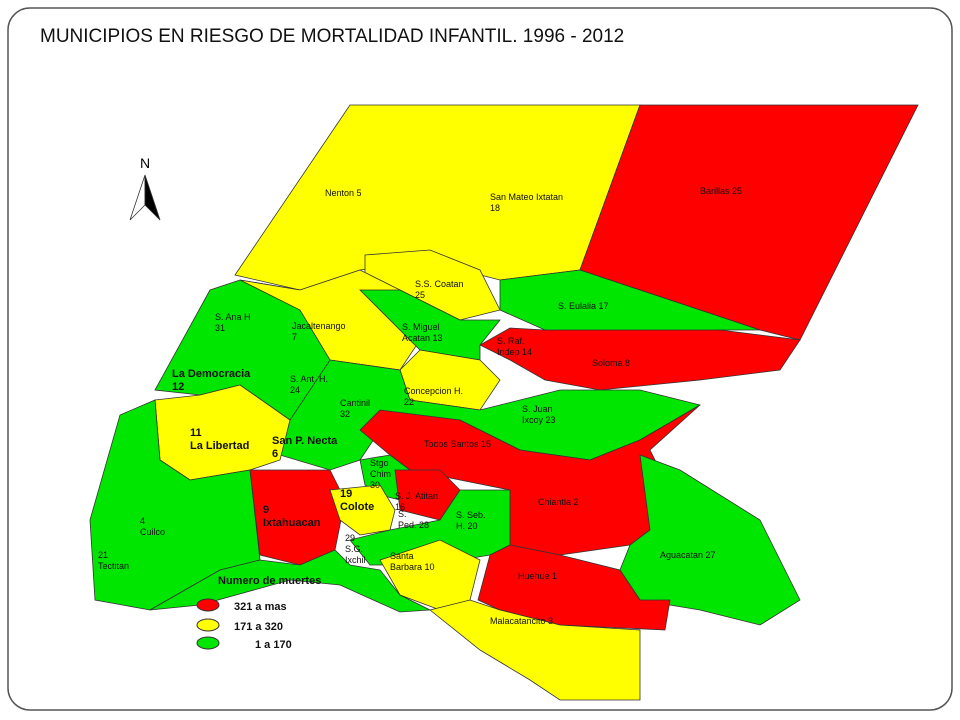 Image resolution: width=960 pixels, height=720 pixels. What do you see at coordinates (355, 560) in the screenshot?
I see `municipality-label: Ixchil` at bounding box center [355, 560].